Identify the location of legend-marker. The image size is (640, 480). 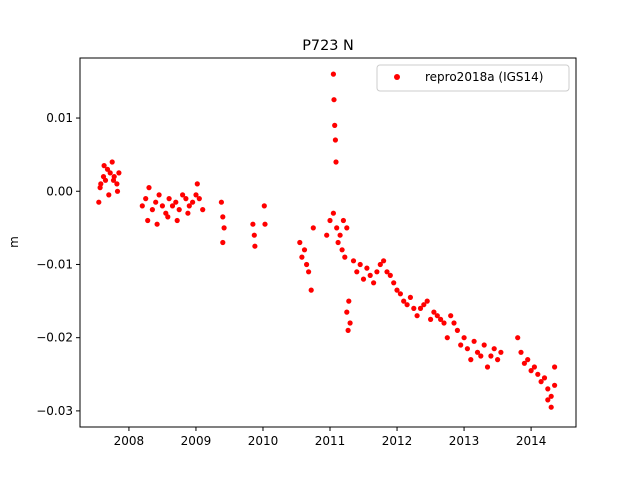
(397, 77).